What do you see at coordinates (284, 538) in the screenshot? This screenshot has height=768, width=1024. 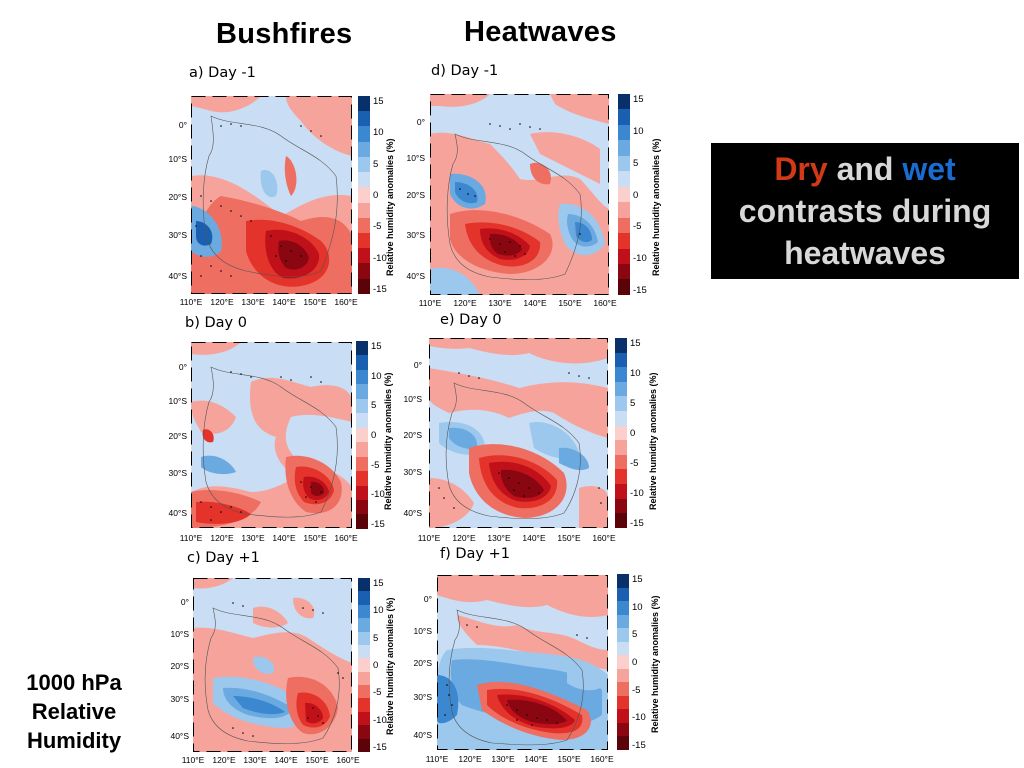 I see `lon-tick-b-3: 140°E` at bounding box center [284, 538].